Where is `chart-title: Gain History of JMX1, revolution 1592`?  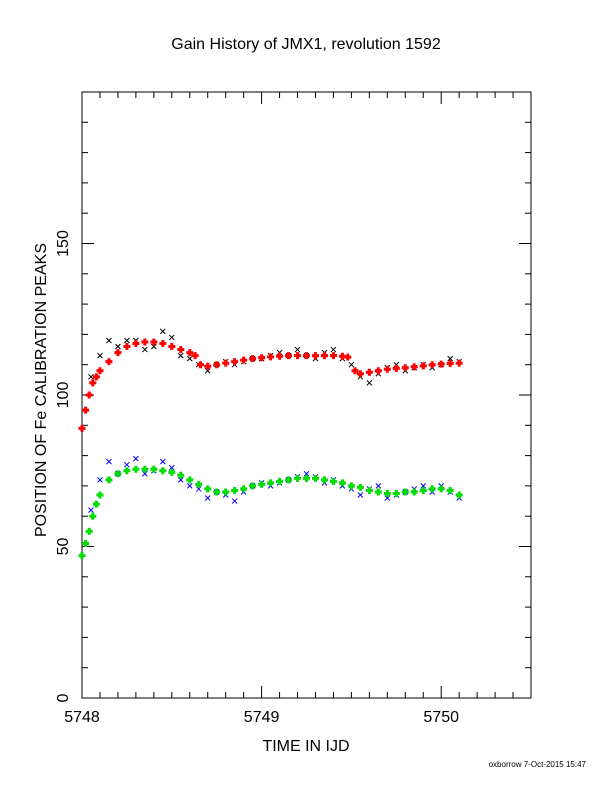 chart-title: Gain History of JMX1, revolution 1592 is located at coordinates (306, 44).